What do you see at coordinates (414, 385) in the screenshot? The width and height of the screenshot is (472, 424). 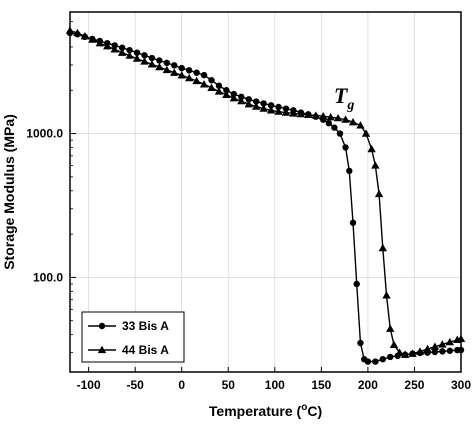 I see `x-tick-label: 250` at bounding box center [414, 385].